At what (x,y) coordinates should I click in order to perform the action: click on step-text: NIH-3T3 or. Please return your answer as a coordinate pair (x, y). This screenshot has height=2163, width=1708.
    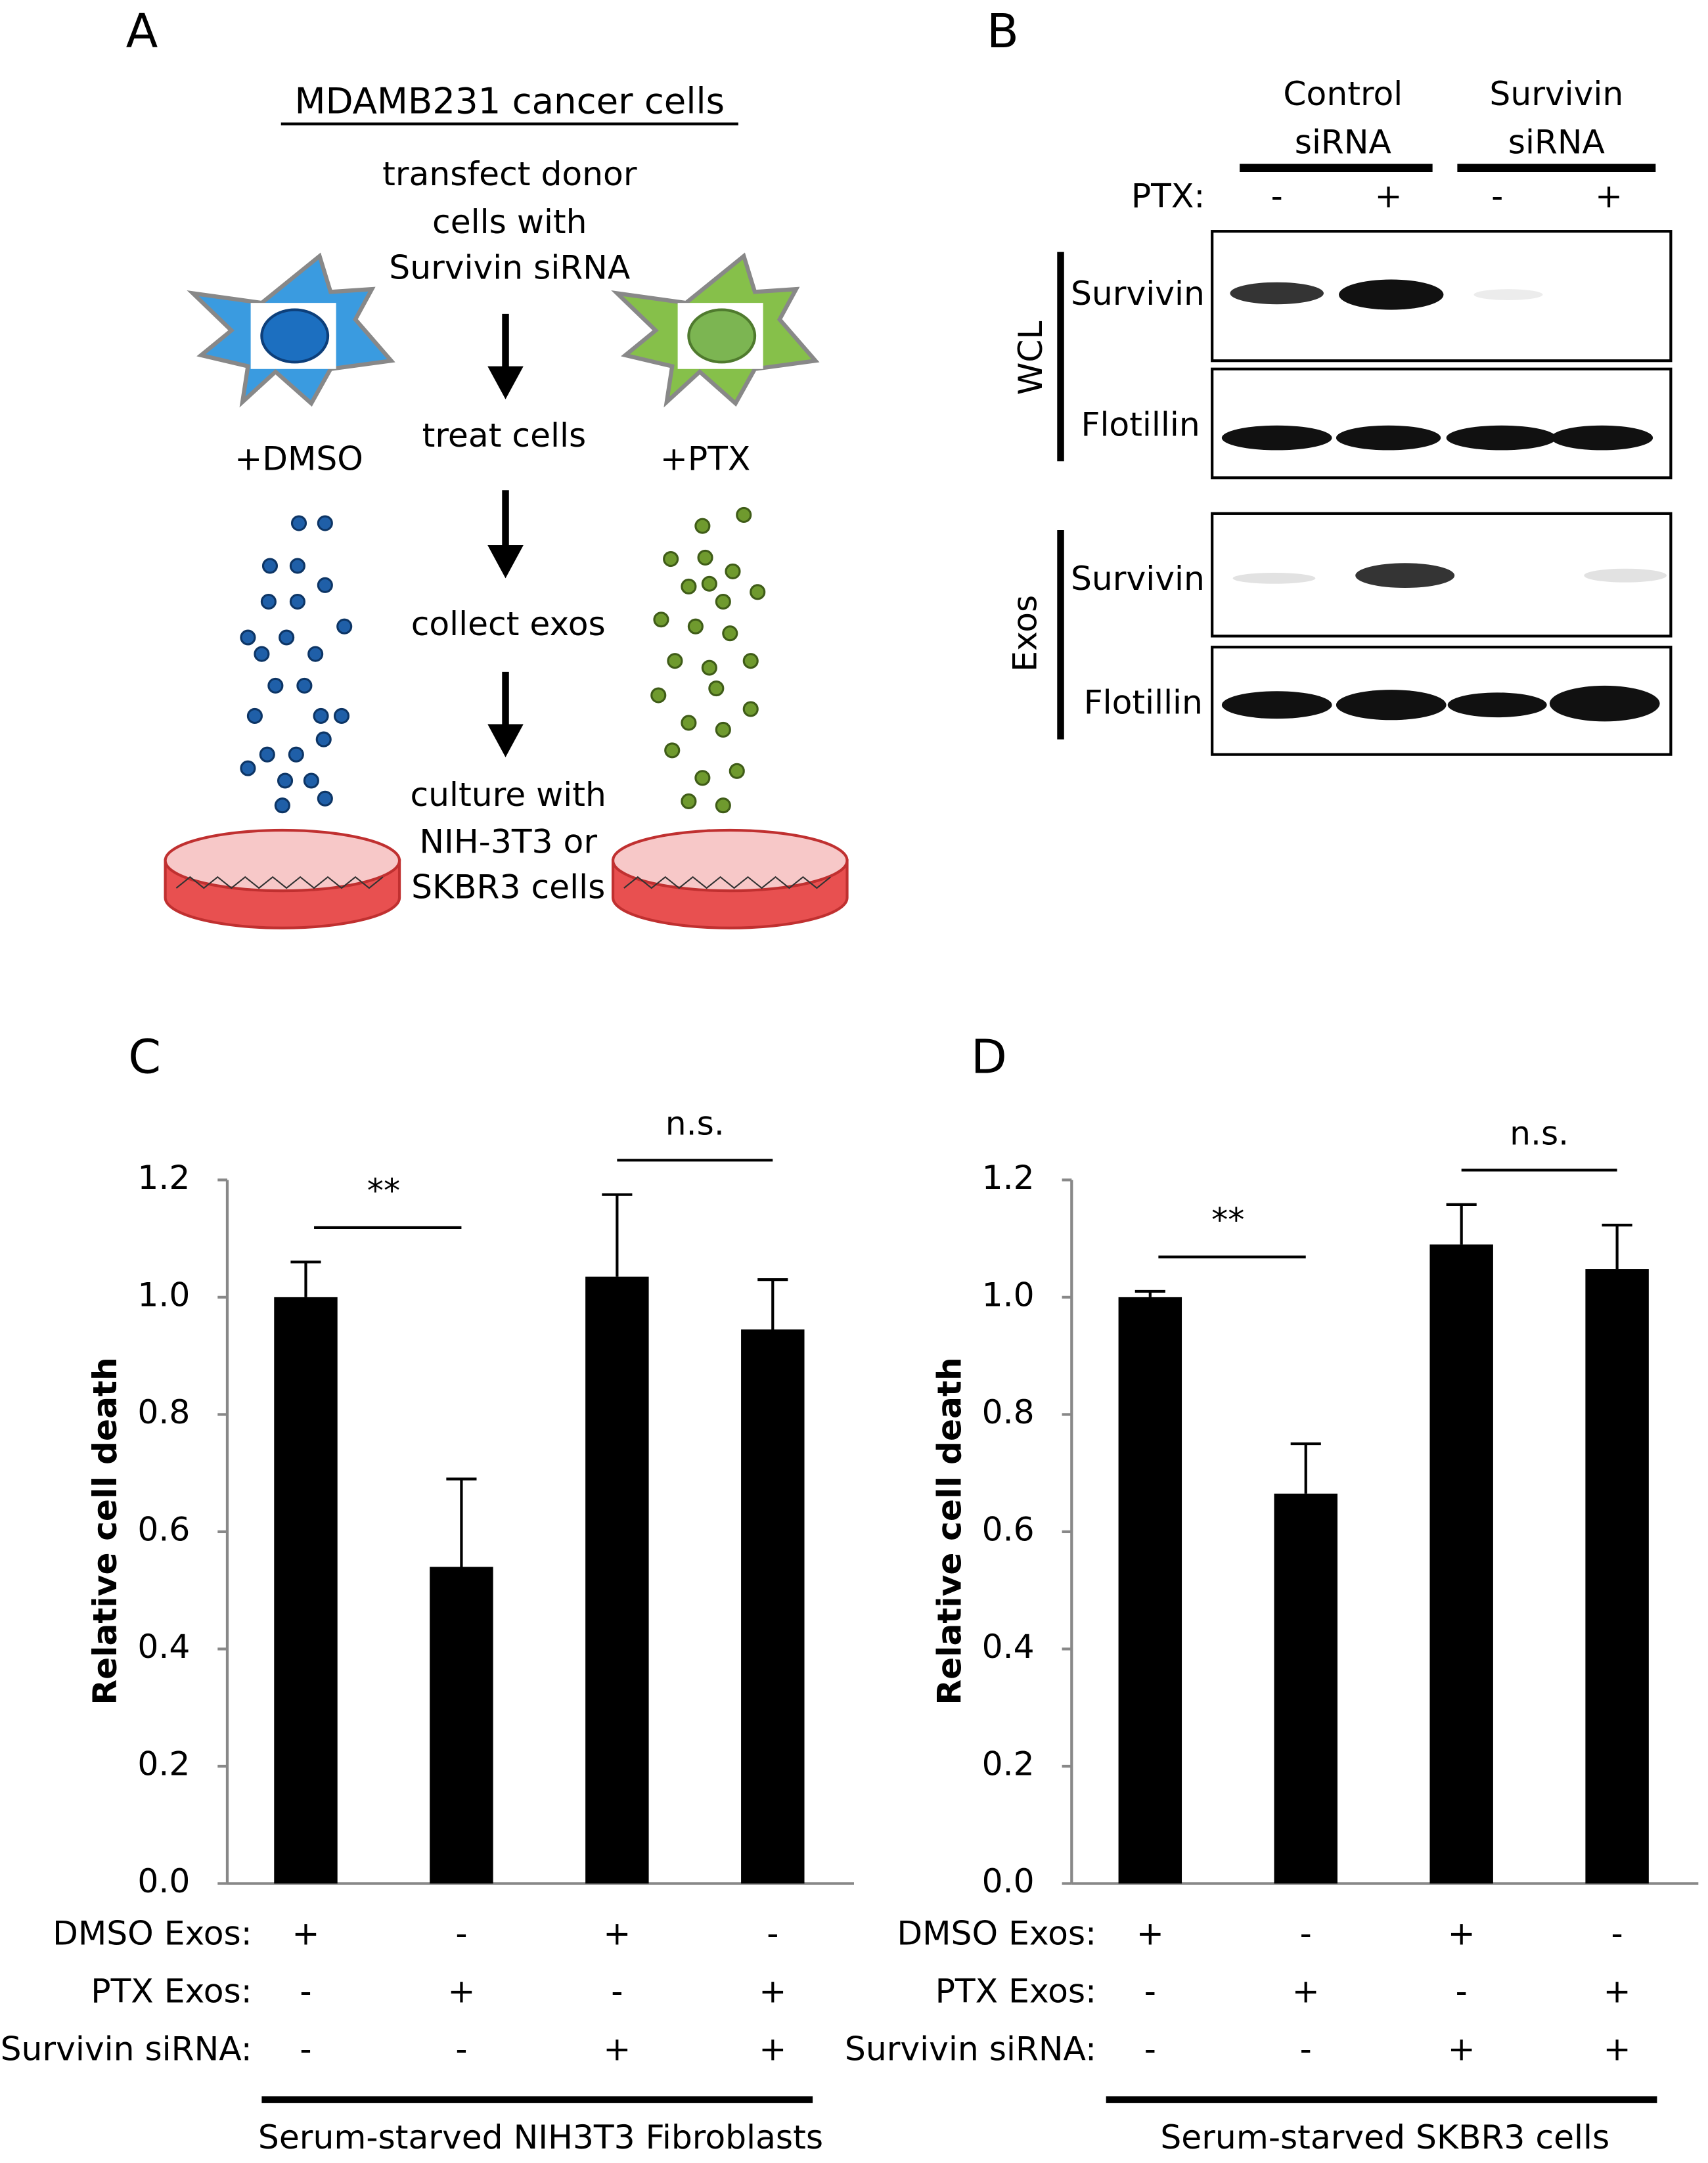
    Looking at the image, I should click on (508, 841).